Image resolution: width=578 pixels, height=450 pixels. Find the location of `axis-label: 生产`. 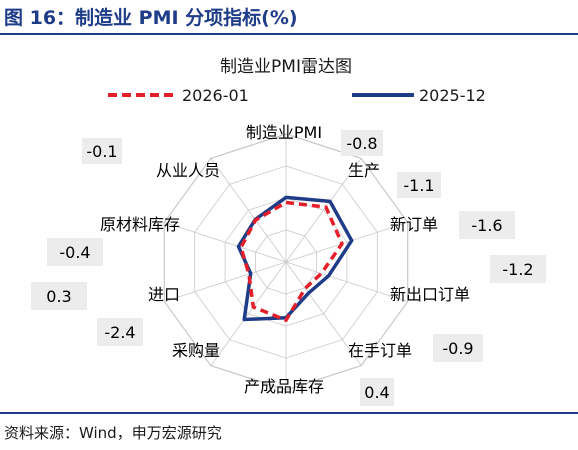

axis-label: 生产 is located at coordinates (364, 170).